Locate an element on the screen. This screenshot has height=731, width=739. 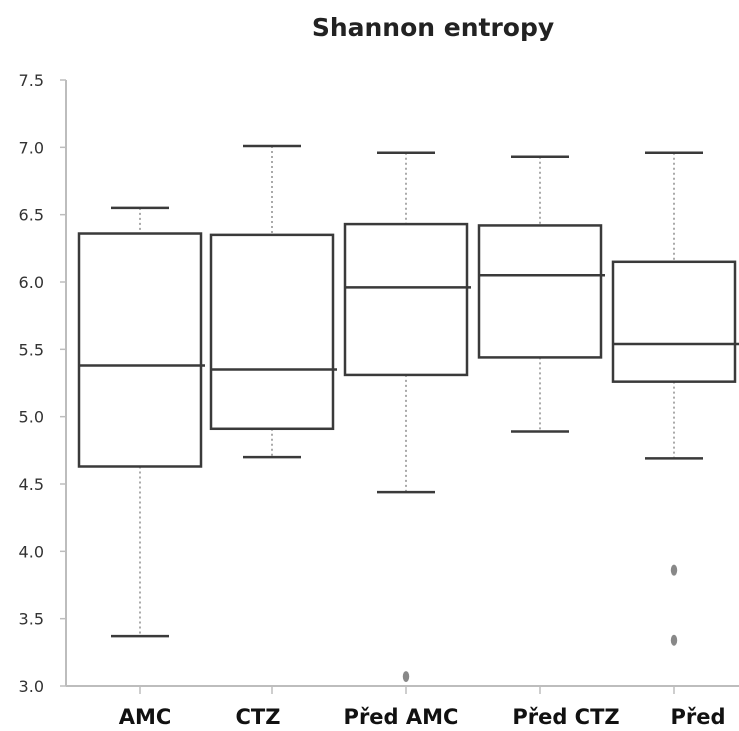
y-tick-label: 5.5 is located at coordinates (31, 349).